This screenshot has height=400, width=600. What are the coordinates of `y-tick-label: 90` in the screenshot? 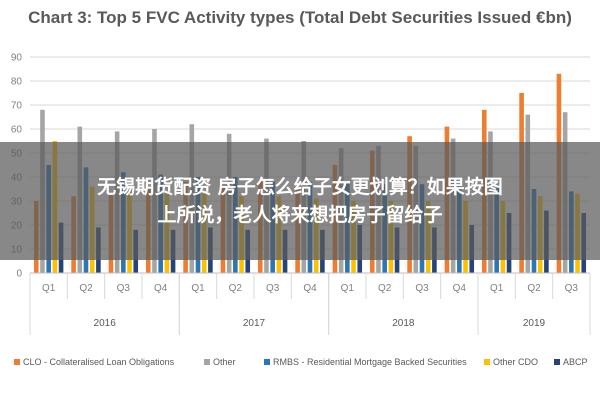 It's located at (17, 58).